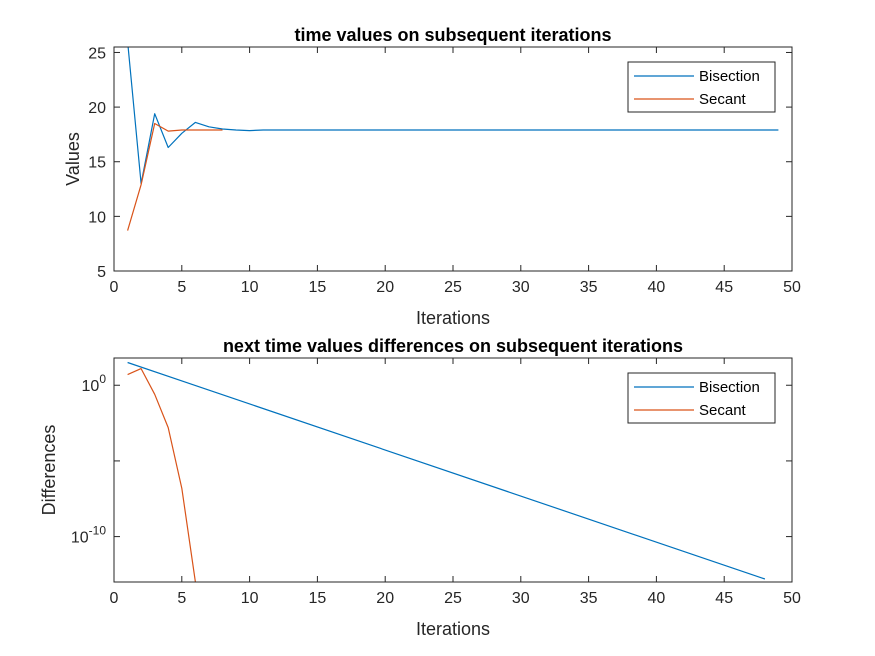  Describe the element at coordinates (97, 108) in the screenshot. I see `y-tick-label: 20` at that location.